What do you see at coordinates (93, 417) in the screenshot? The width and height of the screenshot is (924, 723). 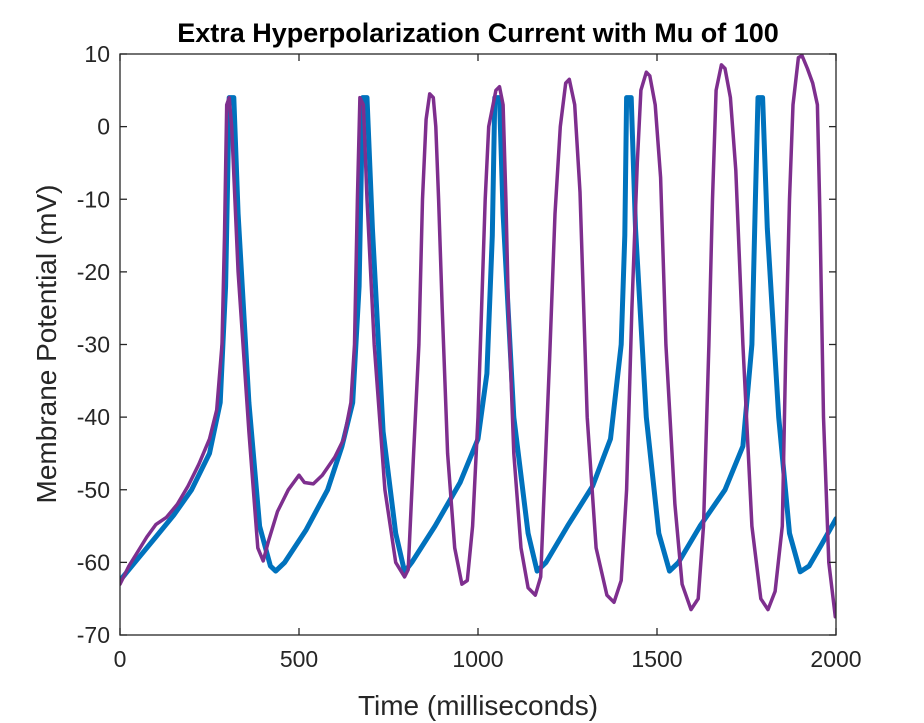 I see `y-tick-label: -40` at bounding box center [93, 417].